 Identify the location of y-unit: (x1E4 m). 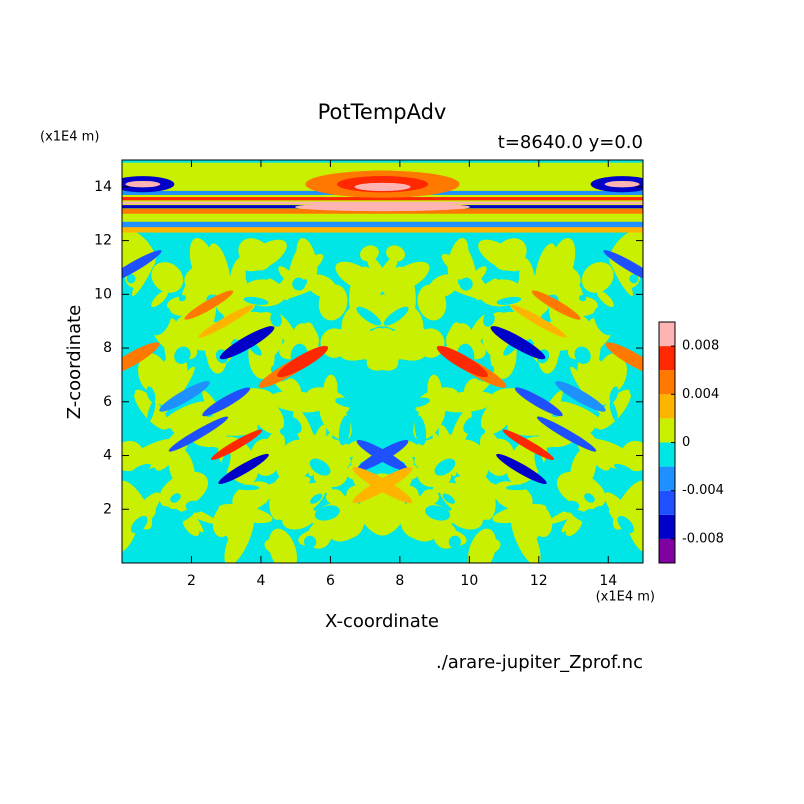
(69, 137).